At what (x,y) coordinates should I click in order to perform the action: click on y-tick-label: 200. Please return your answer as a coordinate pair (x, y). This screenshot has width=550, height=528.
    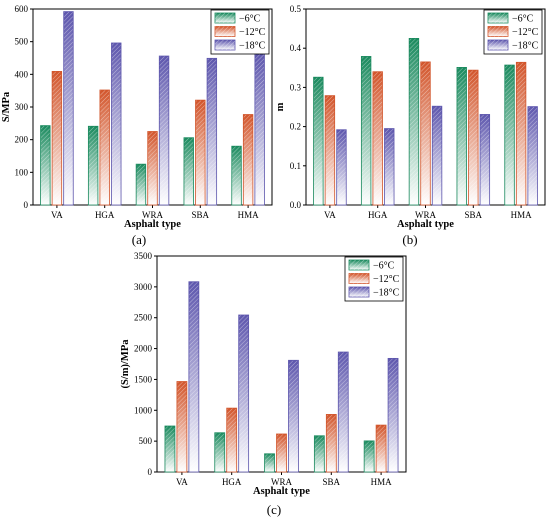
    Looking at the image, I should click on (22, 140).